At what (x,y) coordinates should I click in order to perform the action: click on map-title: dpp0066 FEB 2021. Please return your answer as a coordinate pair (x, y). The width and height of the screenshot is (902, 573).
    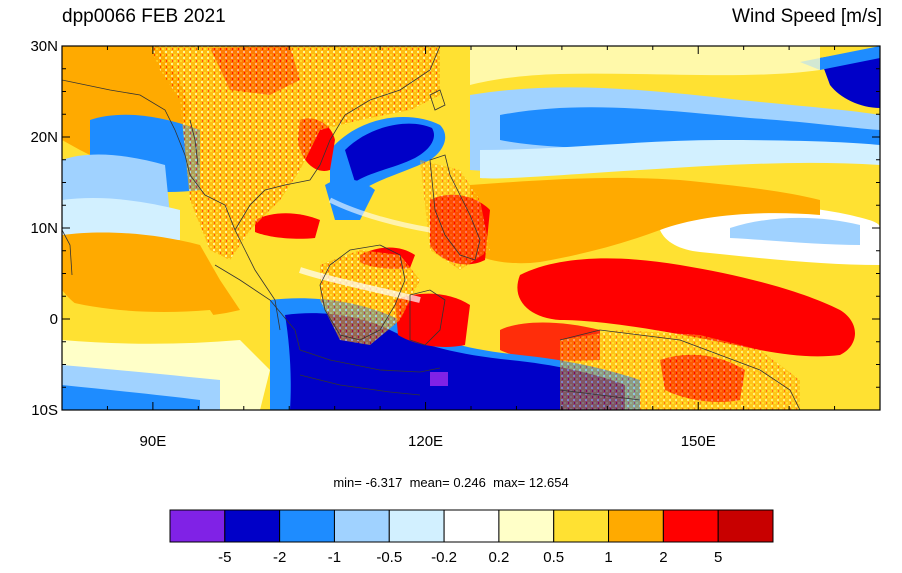
    Looking at the image, I should click on (144, 16).